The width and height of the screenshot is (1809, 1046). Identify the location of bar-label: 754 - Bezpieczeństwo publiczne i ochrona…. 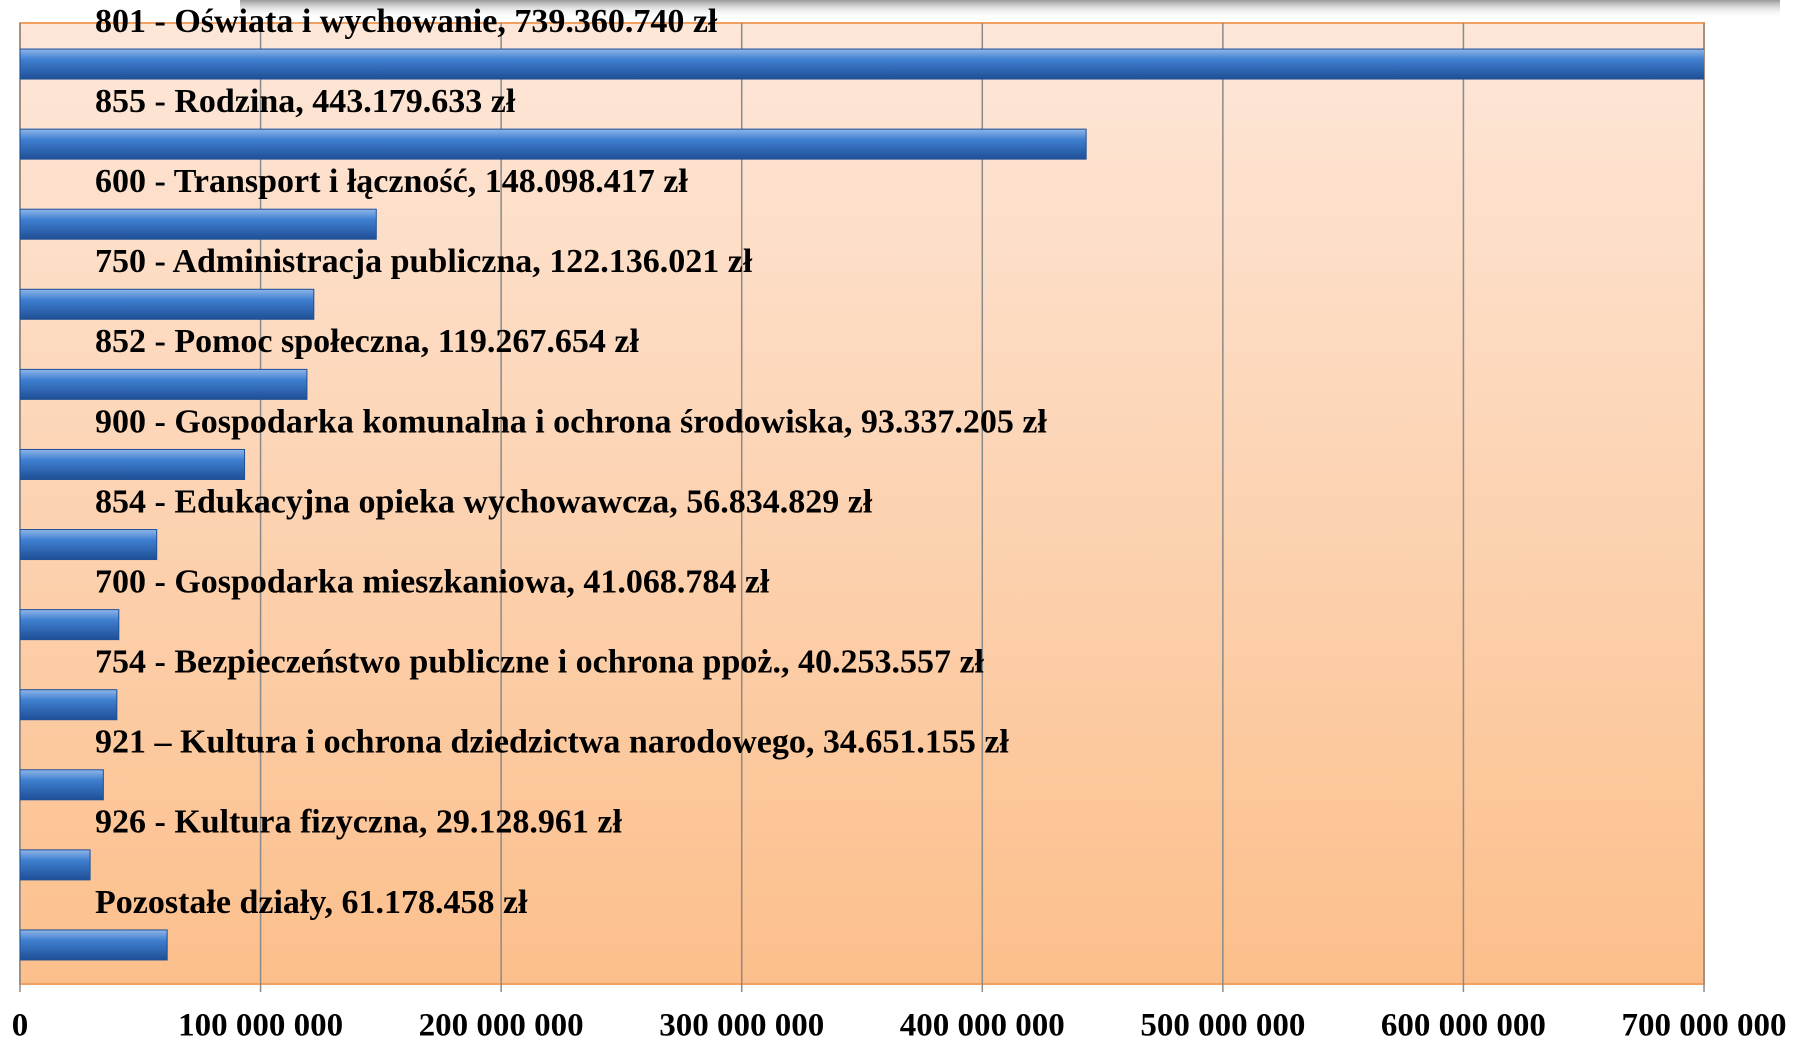
(540, 662).